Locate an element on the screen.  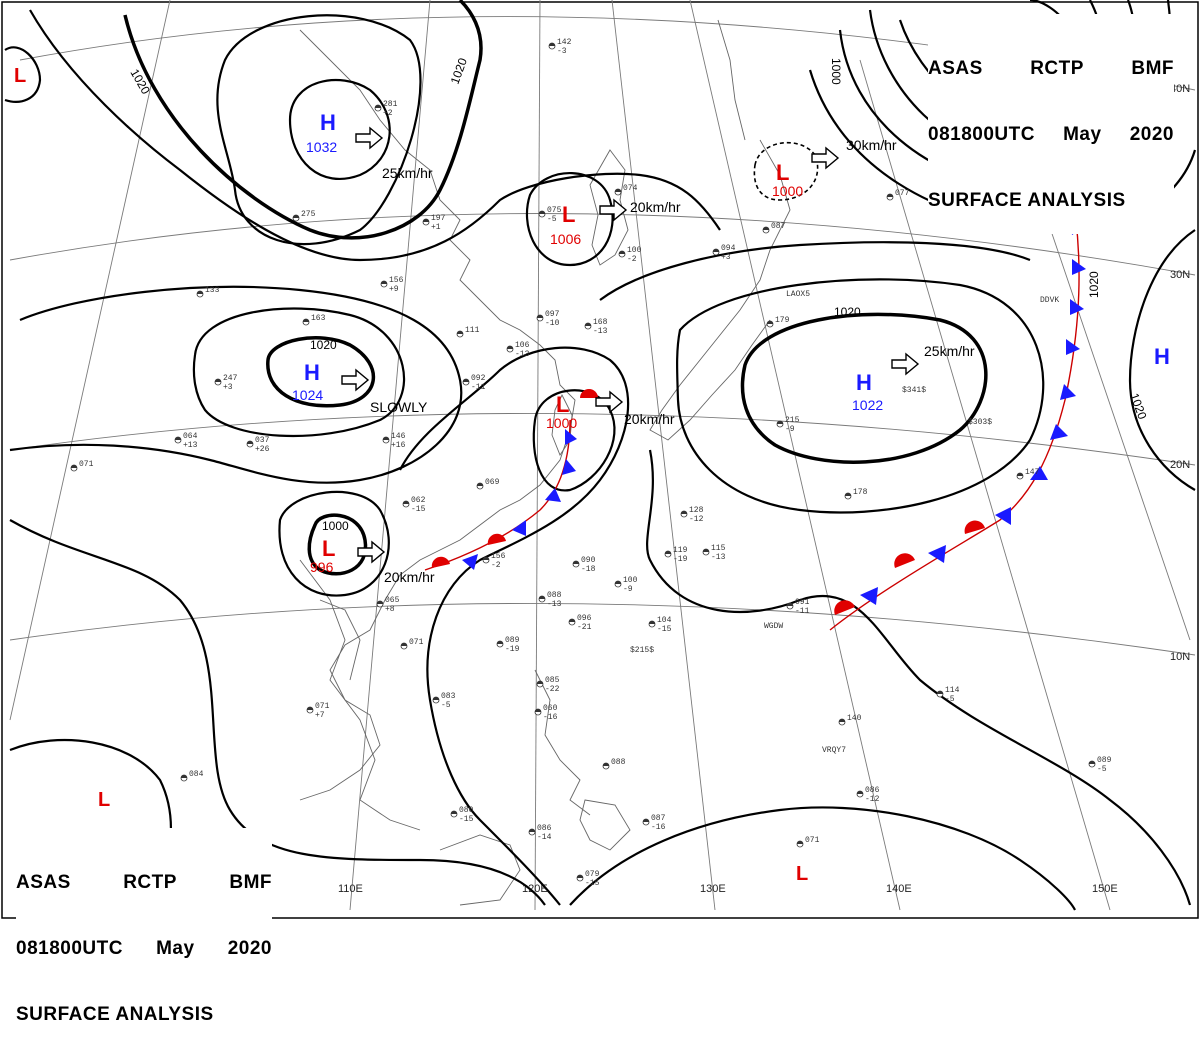
station-plot: 091-11 is located at coordinates (798, 607).